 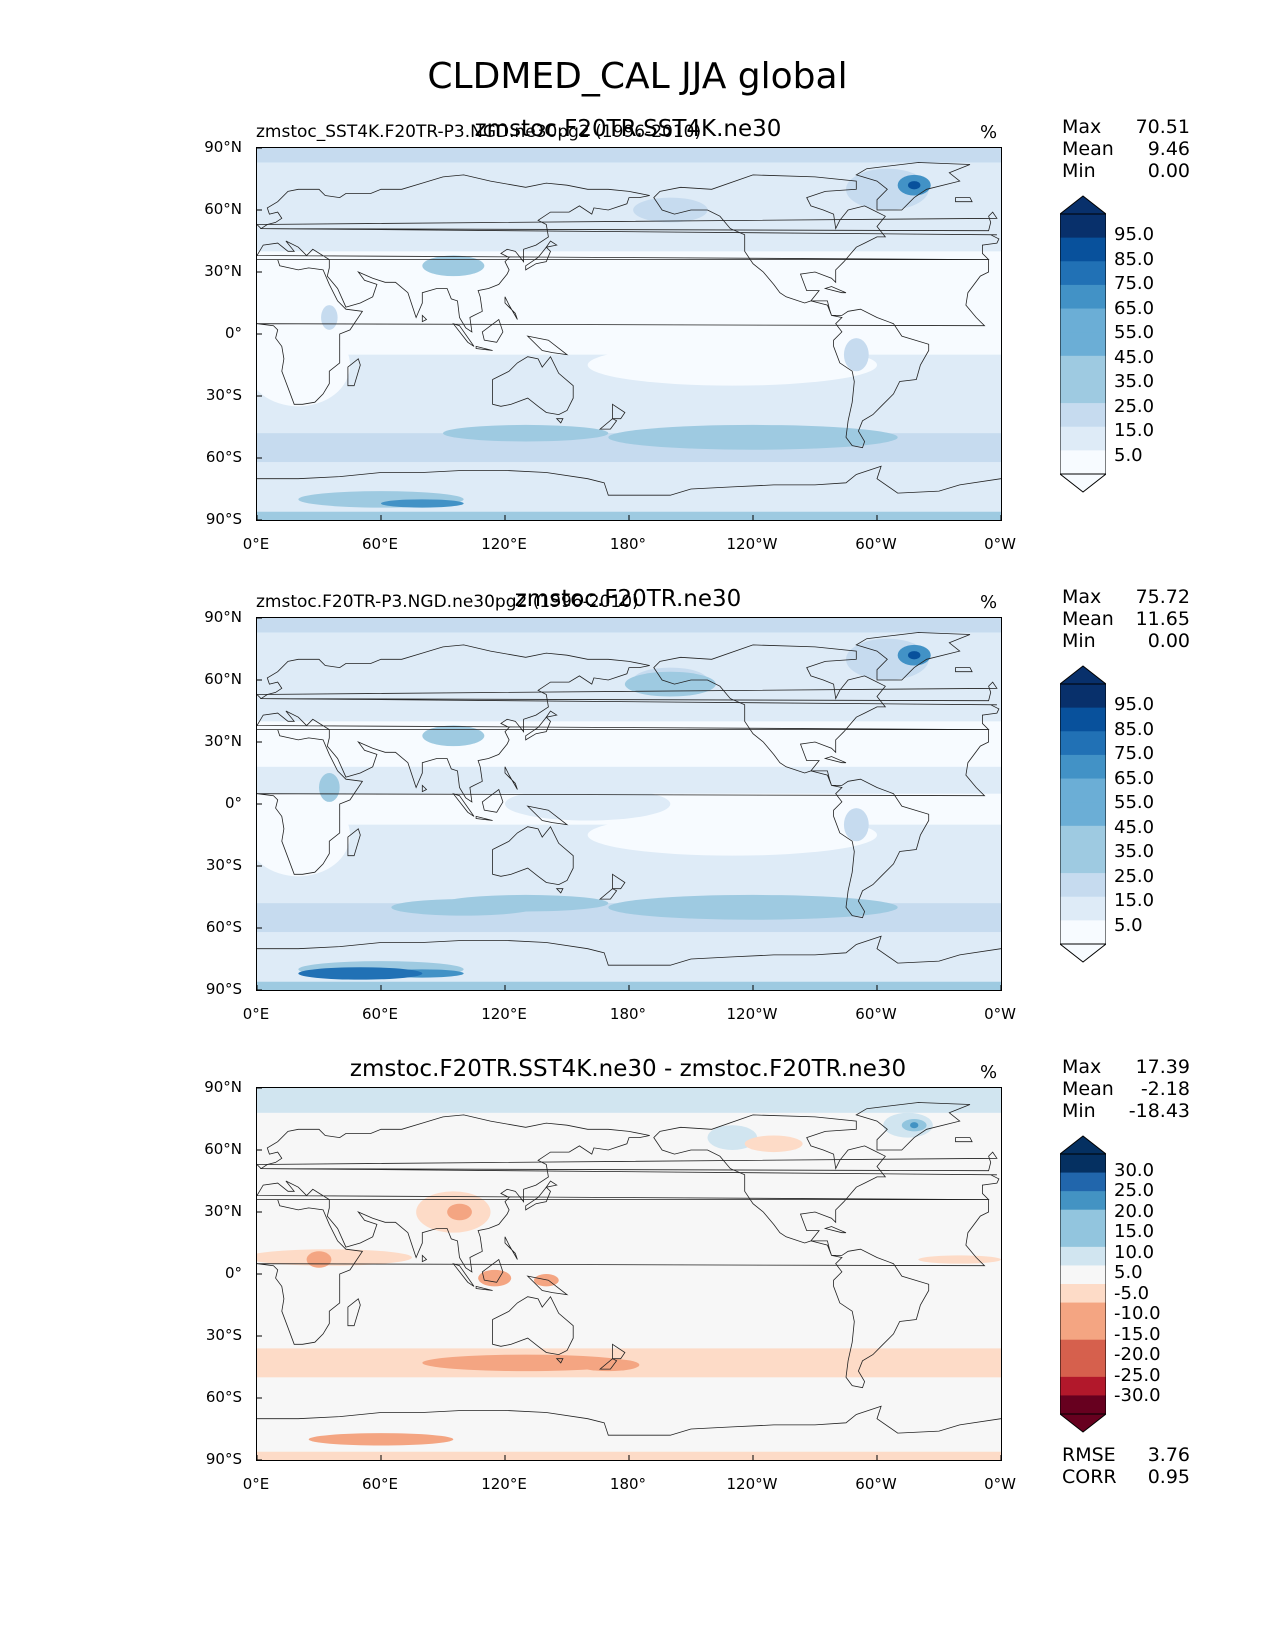 What do you see at coordinates (1134, 430) in the screenshot?
I see `colorbar-tick-label: 15.0` at bounding box center [1134, 430].